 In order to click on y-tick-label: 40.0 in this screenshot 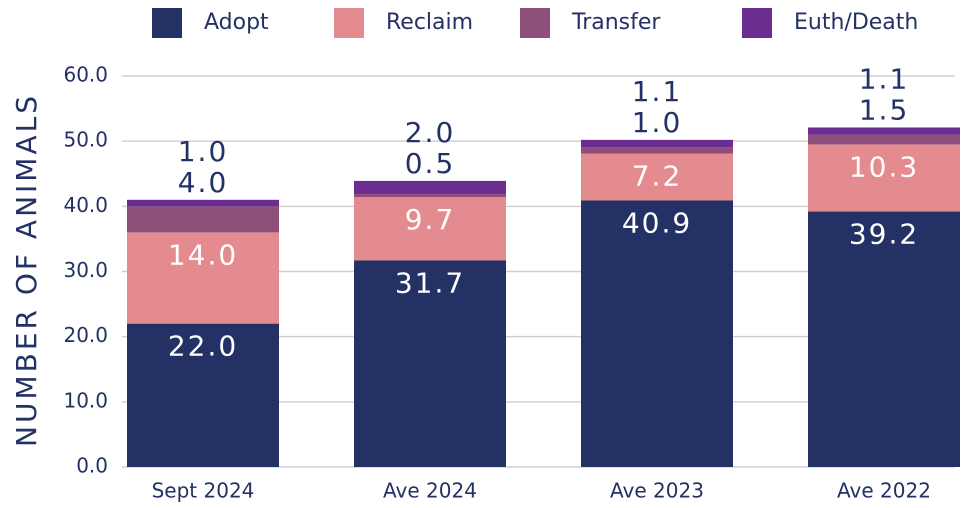, I will do `click(85, 205)`.